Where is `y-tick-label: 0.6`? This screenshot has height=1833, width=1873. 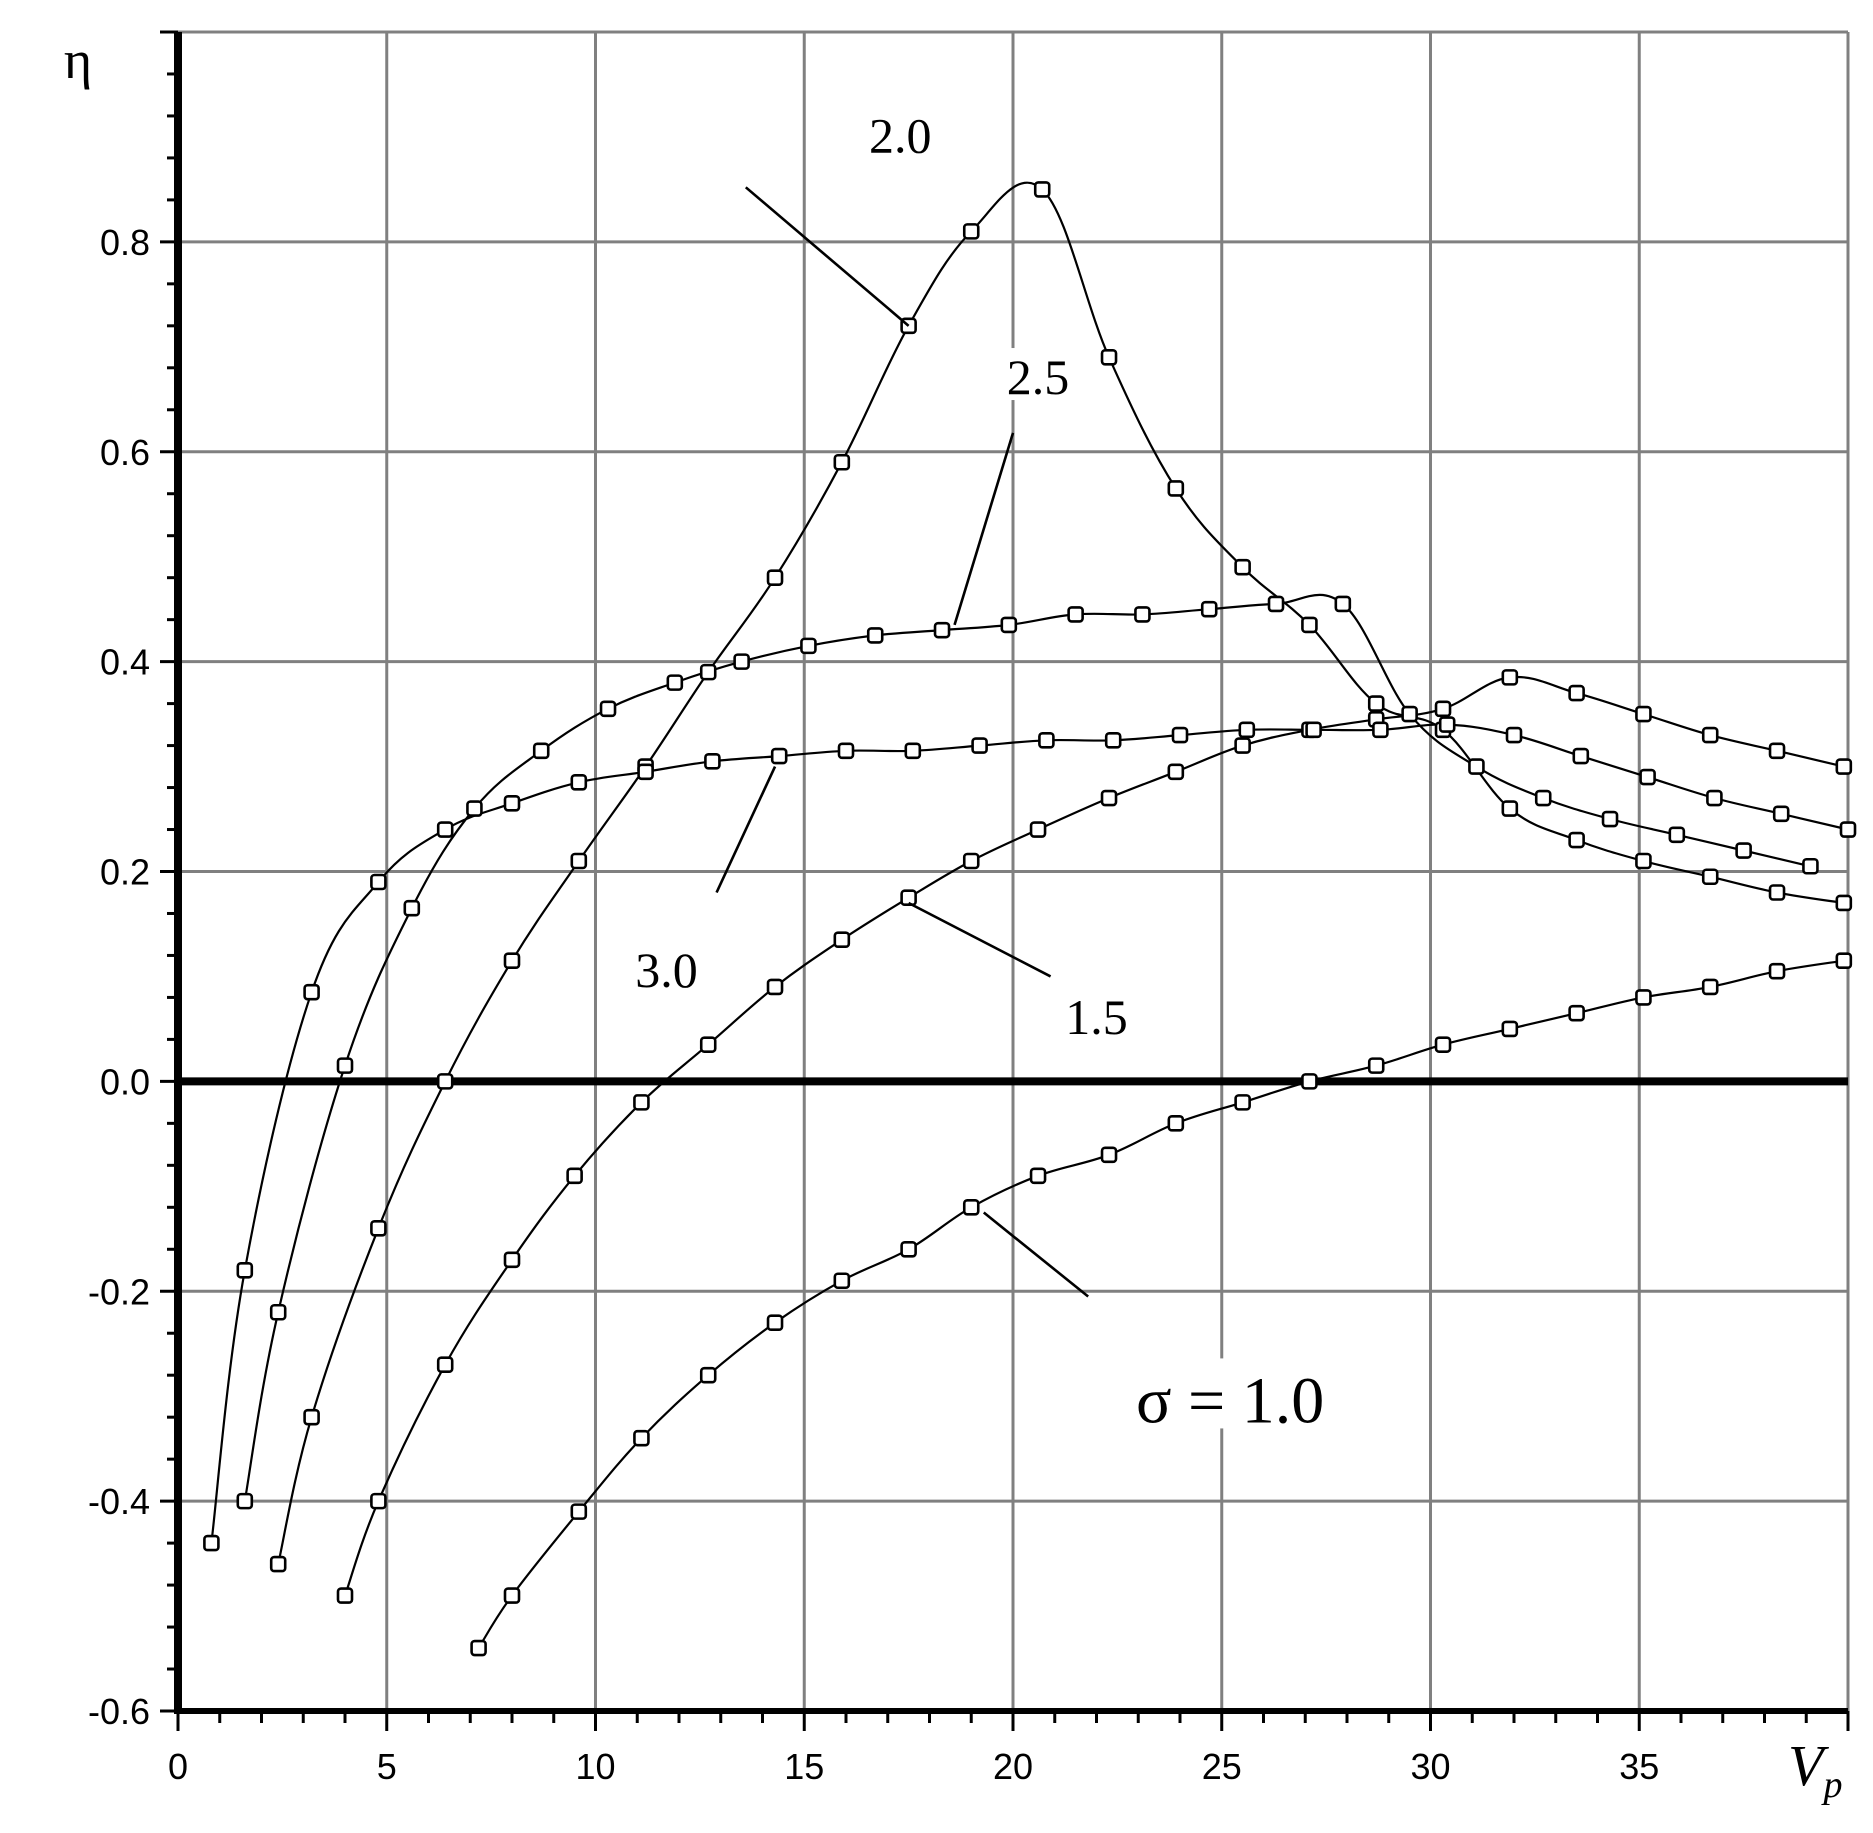
y-tick-label: 0.6 is located at coordinates (125, 452).